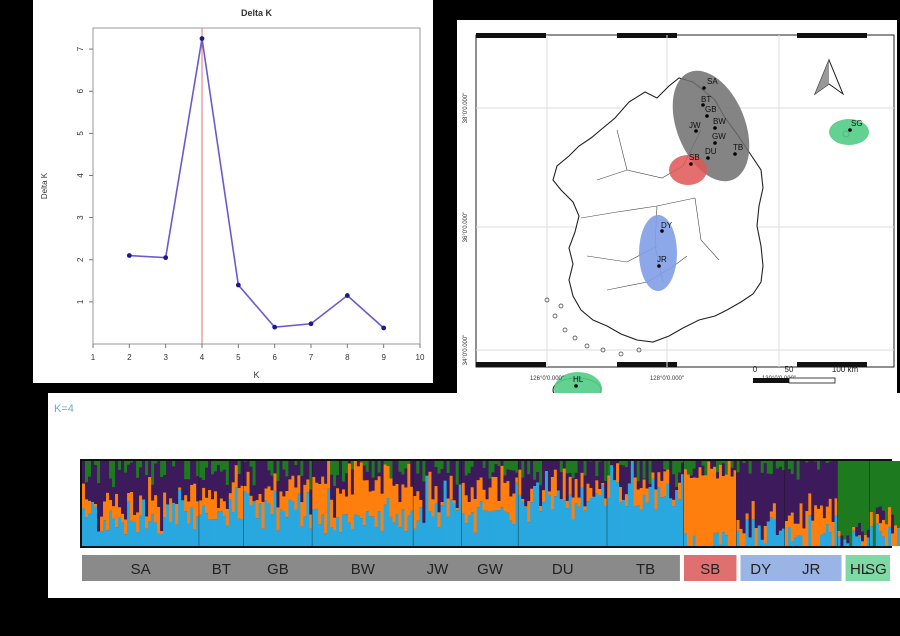 The width and height of the screenshot is (900, 636). I want to click on population-label-dy: DY, so click(760, 569).